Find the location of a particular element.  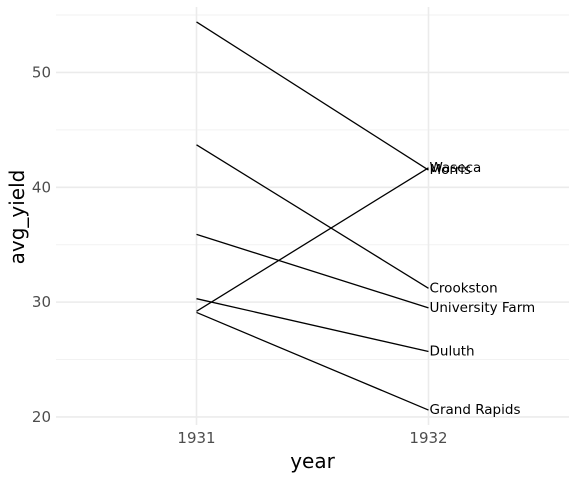

y-axis-tick-labels: 20 30 40 50 is located at coordinates (41, 244).